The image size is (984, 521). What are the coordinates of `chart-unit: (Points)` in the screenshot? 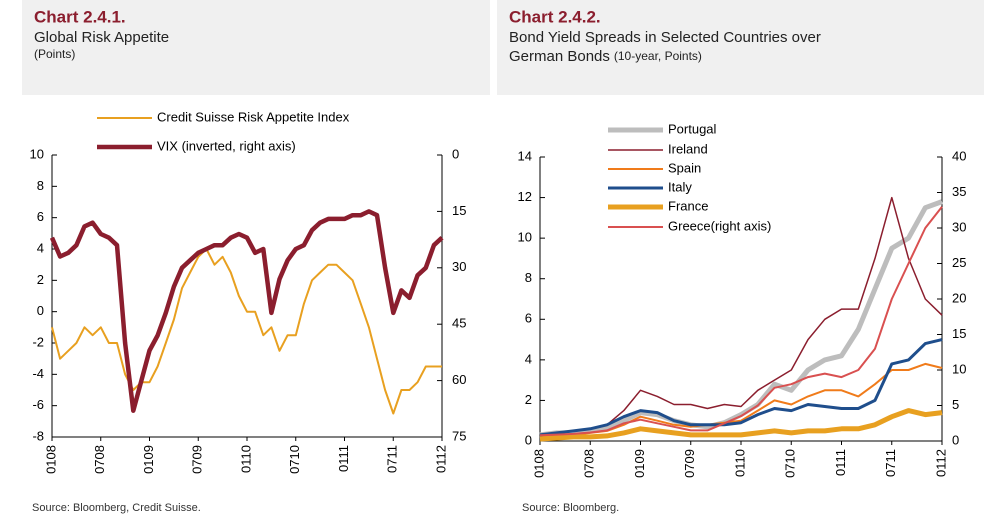 It's located at (54, 54).